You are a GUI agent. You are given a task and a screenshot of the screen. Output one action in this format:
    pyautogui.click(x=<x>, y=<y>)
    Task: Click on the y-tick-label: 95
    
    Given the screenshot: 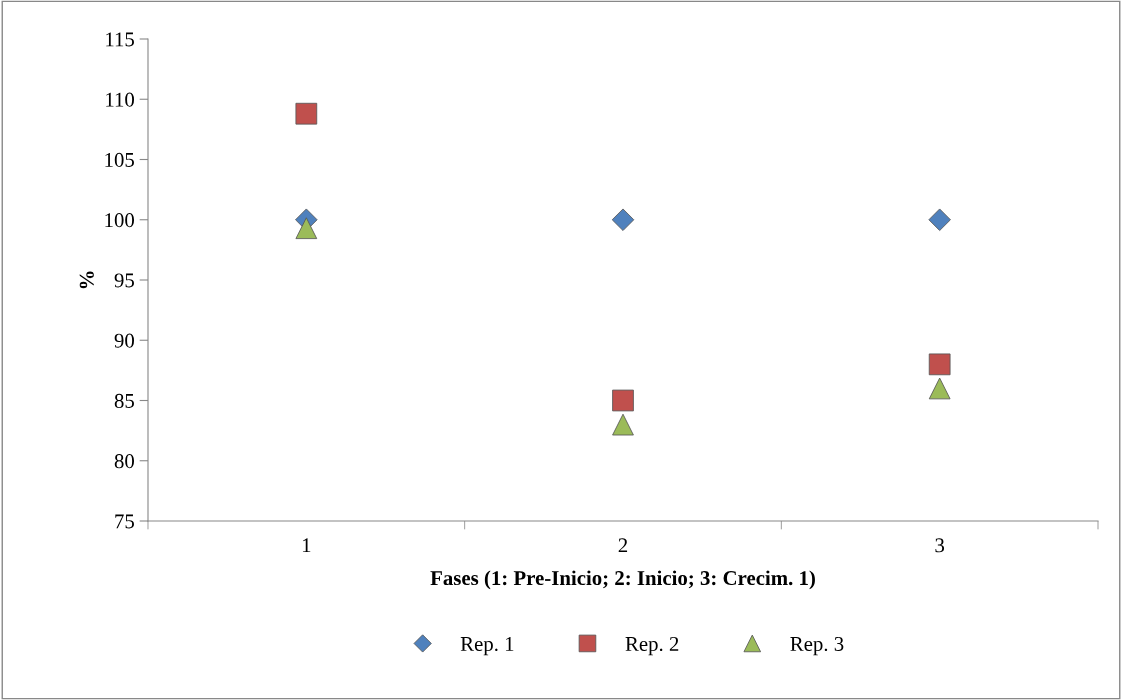 What is the action you would take?
    pyautogui.click(x=124, y=280)
    